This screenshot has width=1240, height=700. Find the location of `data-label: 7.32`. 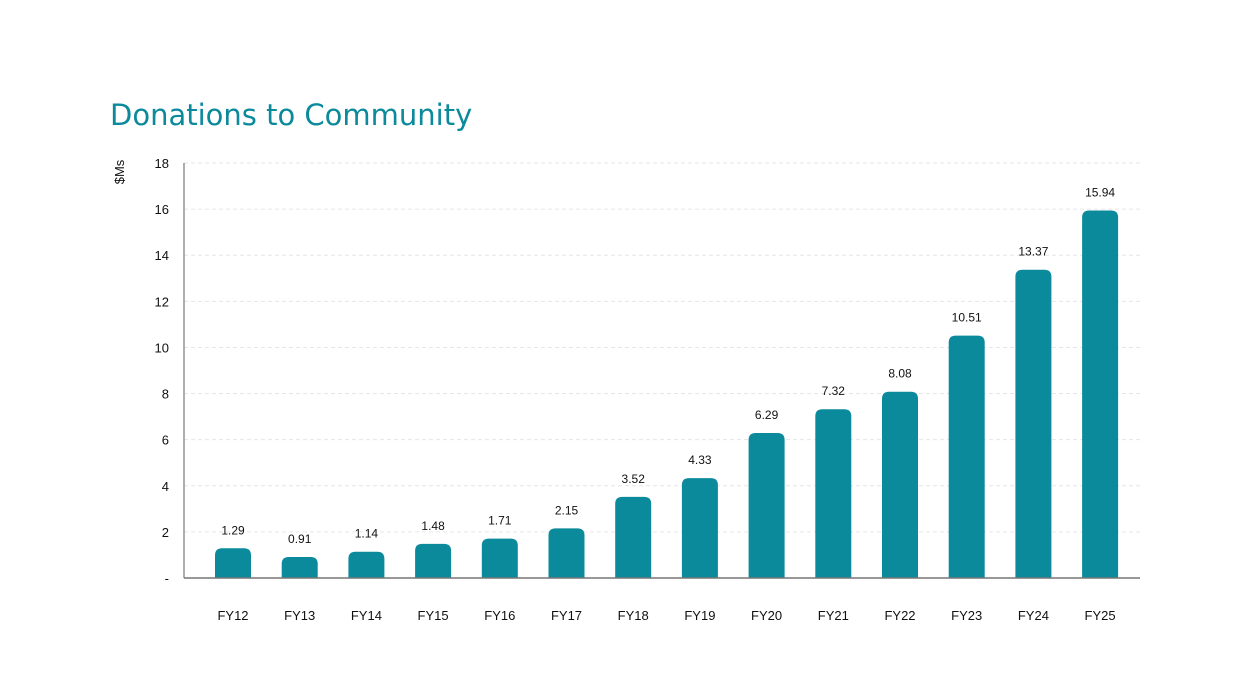

data-label: 7.32 is located at coordinates (834, 391).